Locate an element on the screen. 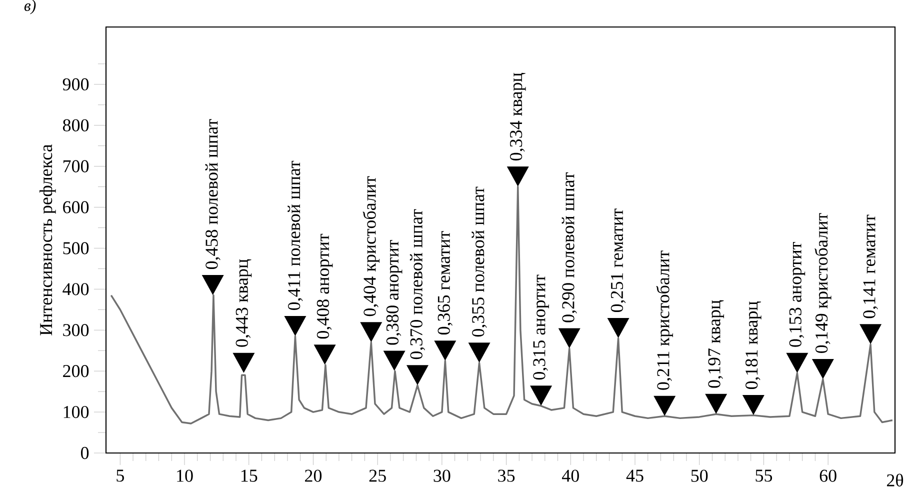 The width and height of the screenshot is (911, 497). x-tick-label: 35 is located at coordinates (506, 476).